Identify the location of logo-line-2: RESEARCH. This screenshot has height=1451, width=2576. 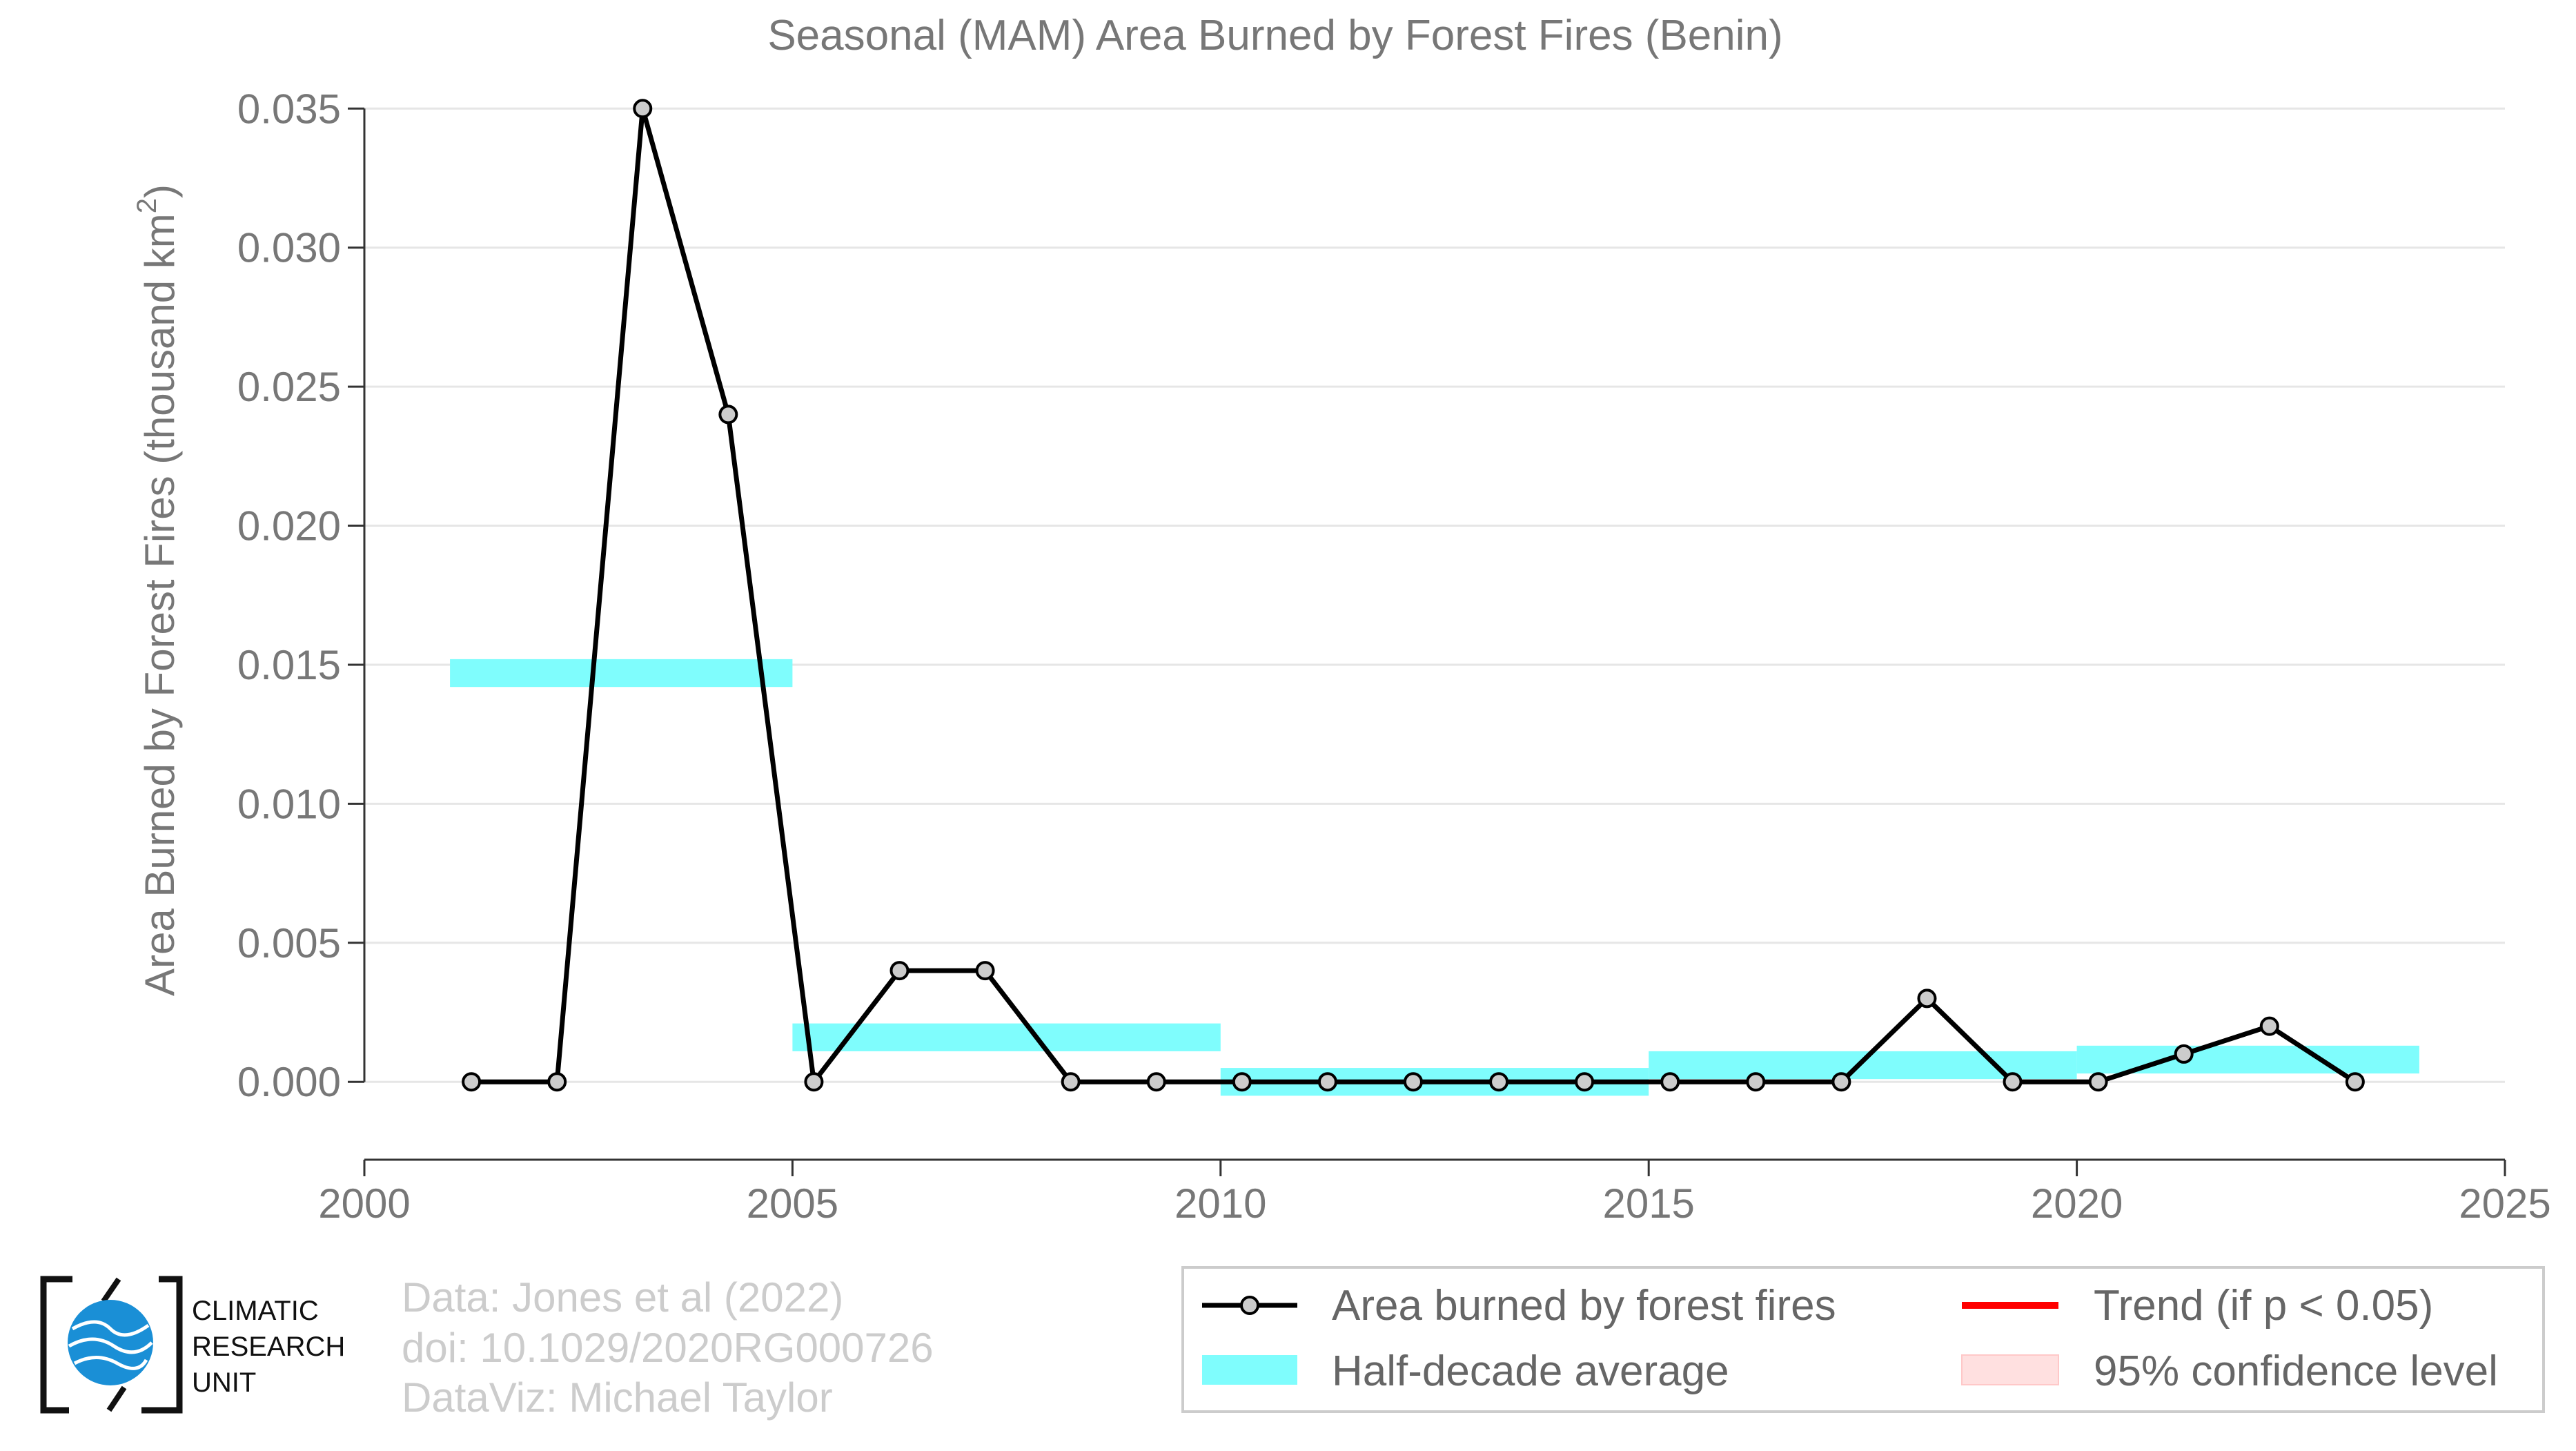
(268, 1347).